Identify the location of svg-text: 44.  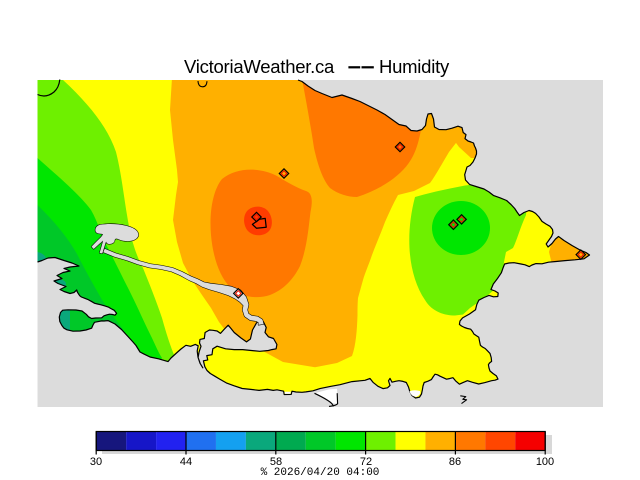
(186, 462).